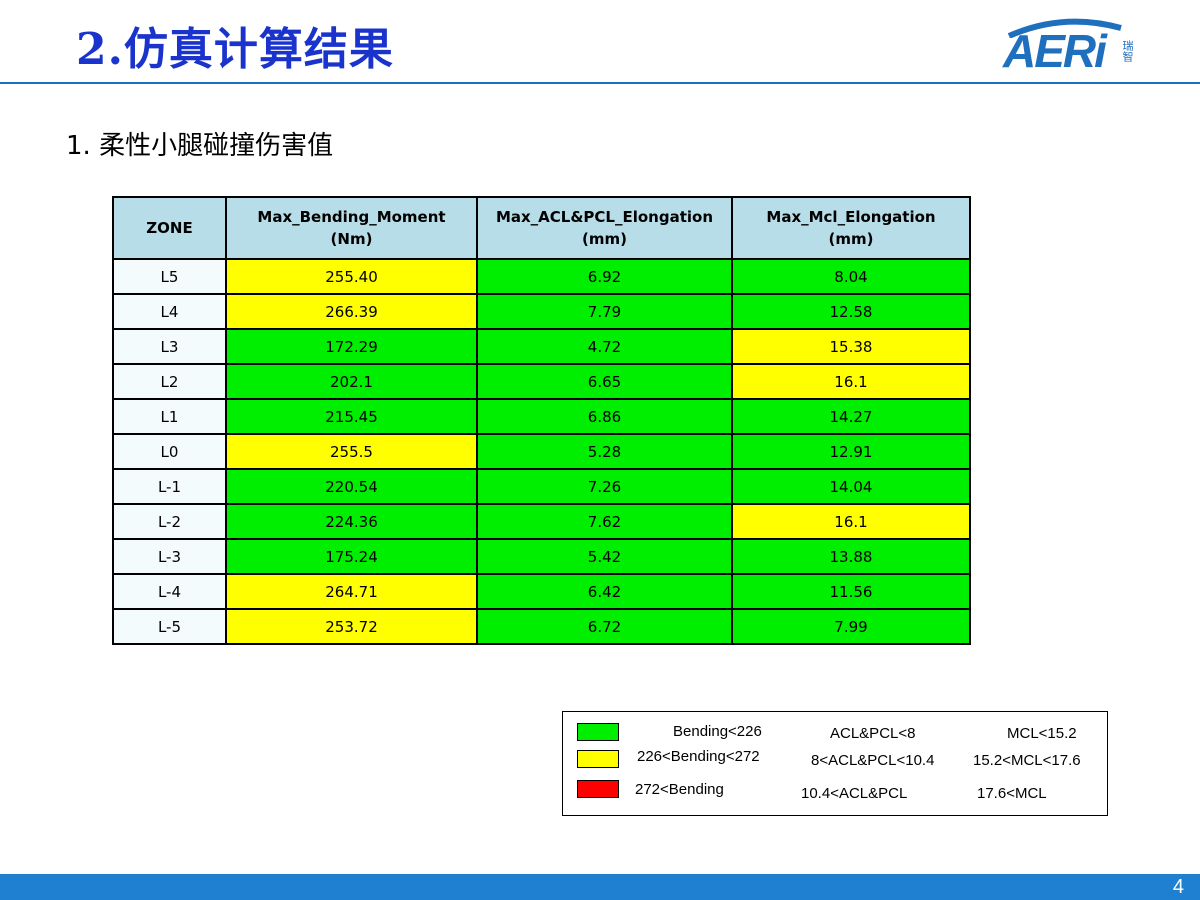 The height and width of the screenshot is (900, 1200). I want to click on table-row: L-1 220.54 7.26 14.04, so click(541, 486).